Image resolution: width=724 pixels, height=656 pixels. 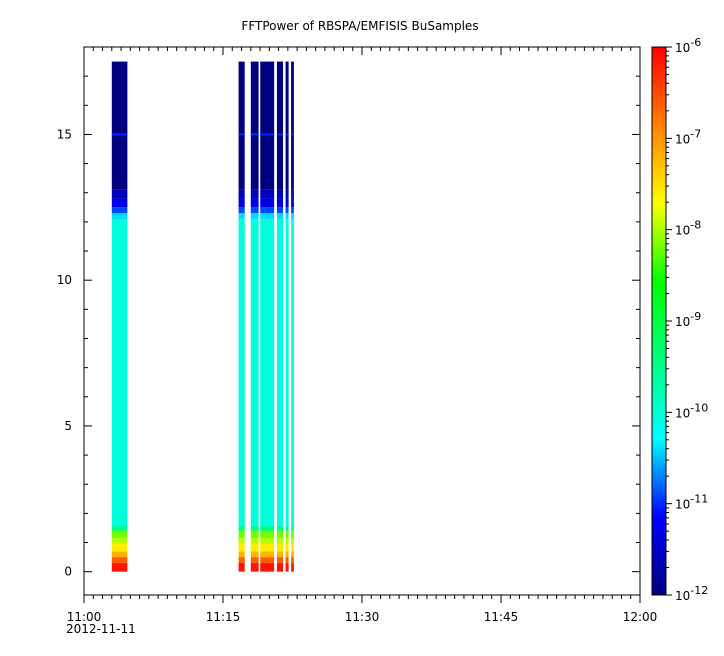 I want to click on colorbar-tick-label: 10⁻⁶, so click(x=688, y=45).